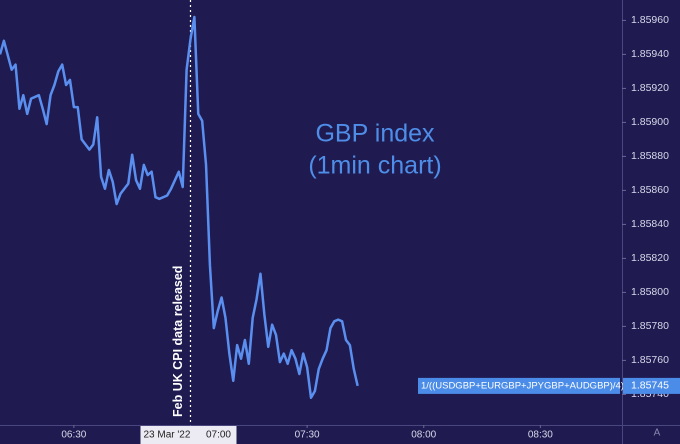 The height and width of the screenshot is (444, 680). Describe the element at coordinates (423, 435) in the screenshot. I see `x-tick-label: 08:00` at that location.